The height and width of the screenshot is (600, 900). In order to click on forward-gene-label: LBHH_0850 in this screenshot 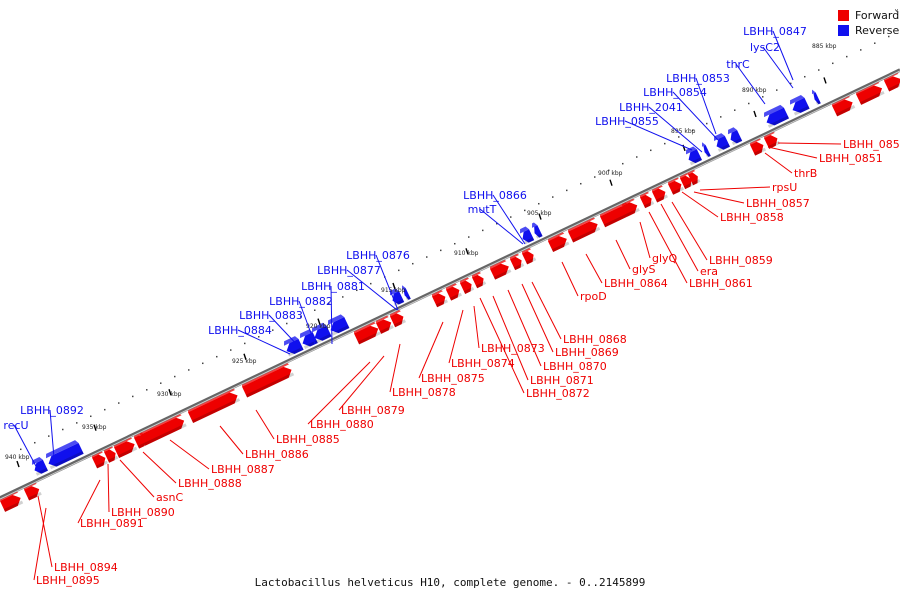, I will do `click(871, 144)`.